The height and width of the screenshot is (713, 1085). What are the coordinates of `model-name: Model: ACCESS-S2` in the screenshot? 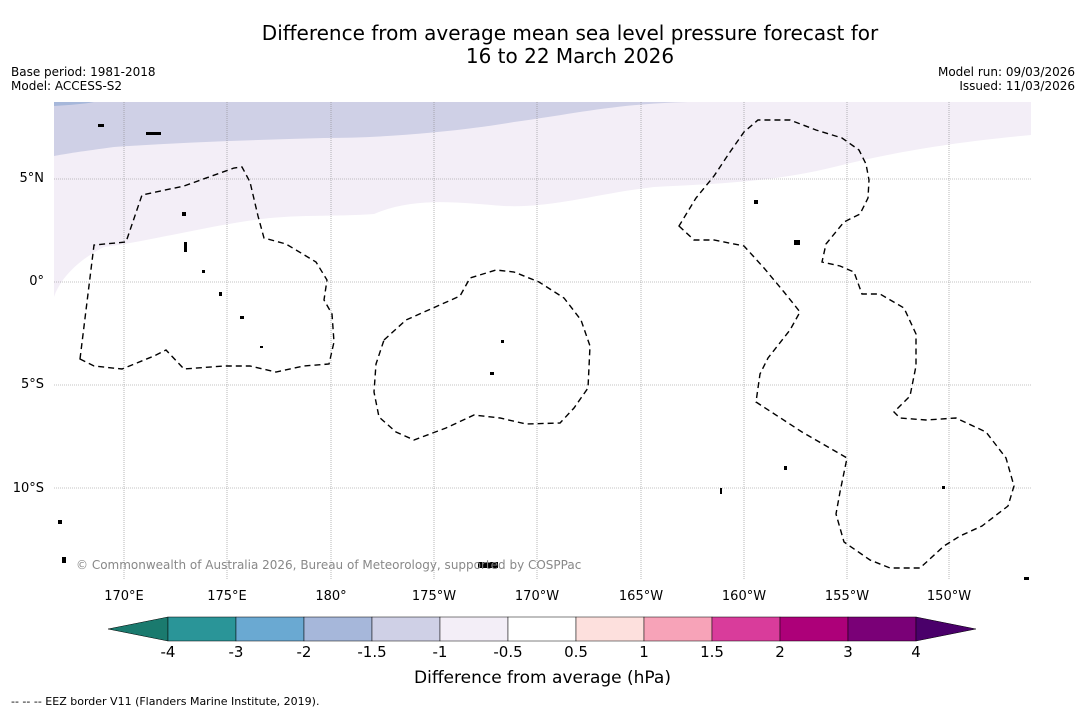 It's located at (67, 86).